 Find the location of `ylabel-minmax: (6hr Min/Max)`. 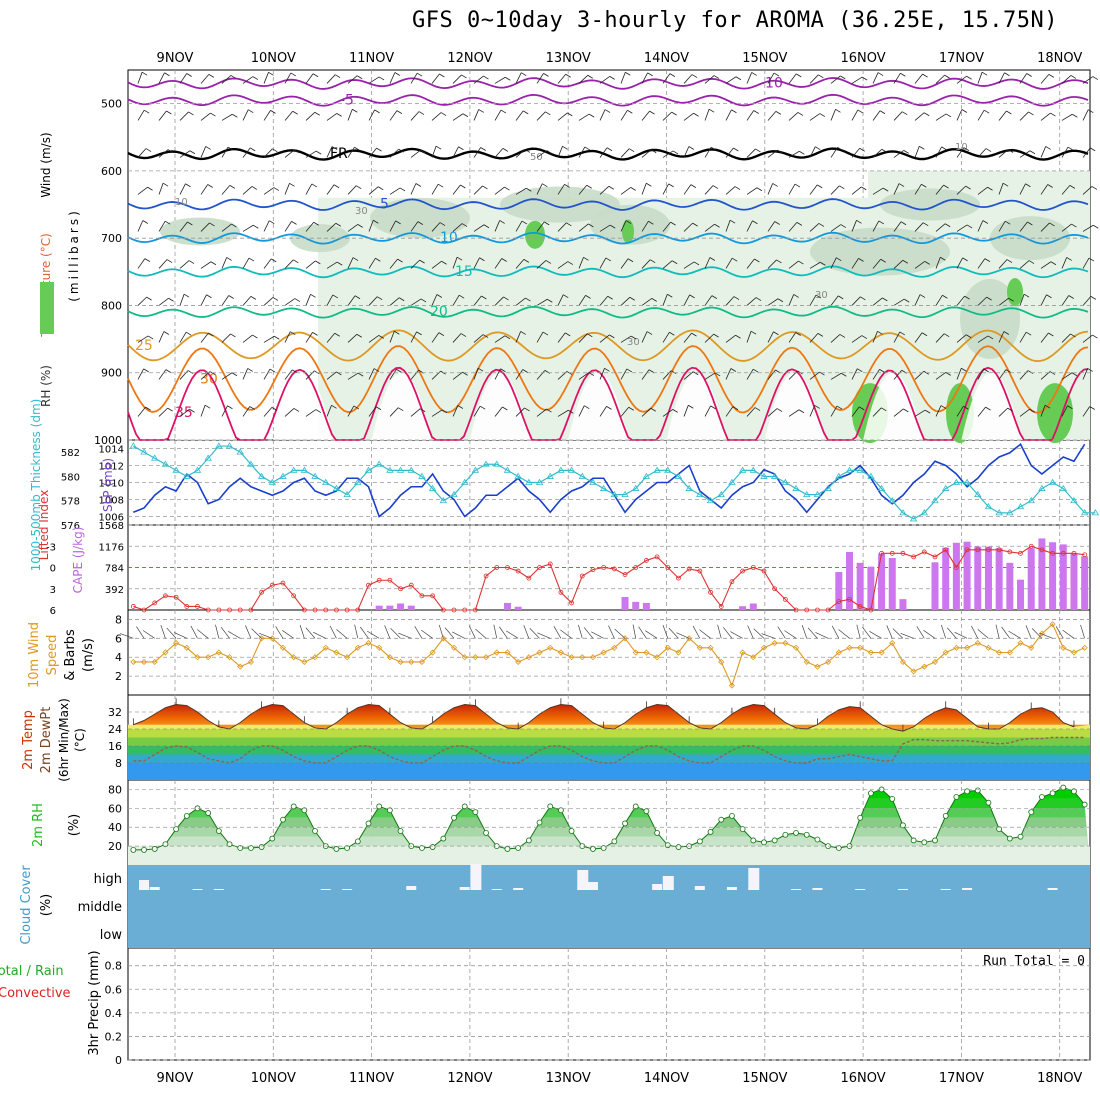

ylabel-minmax: (6hr Min/Max) is located at coordinates (64, 740).